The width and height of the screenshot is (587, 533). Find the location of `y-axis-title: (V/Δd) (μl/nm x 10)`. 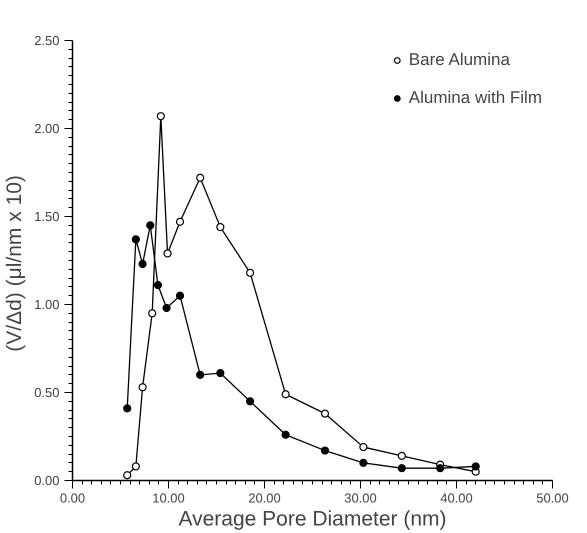

y-axis-title: (V/Δd) (μl/nm x 10) is located at coordinates (14, 263).